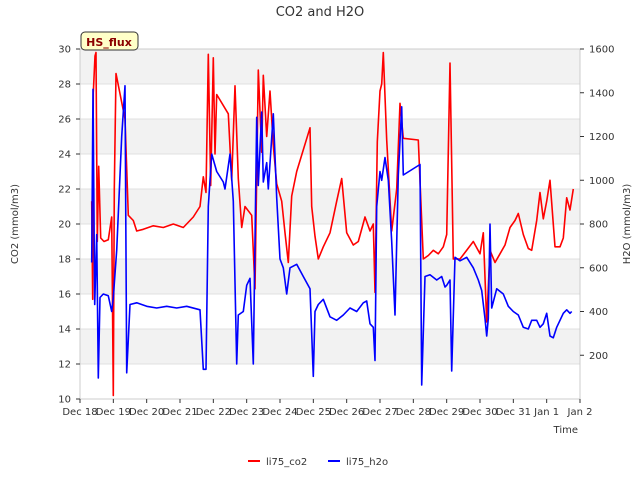 The image size is (640, 480). I want to click on x-tick-label: Dec 31, so click(513, 412).